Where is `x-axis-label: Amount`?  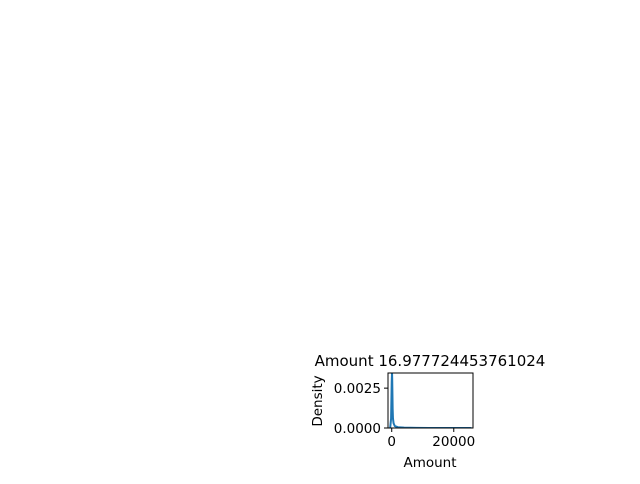
x-axis-label: Amount is located at coordinates (429, 463).